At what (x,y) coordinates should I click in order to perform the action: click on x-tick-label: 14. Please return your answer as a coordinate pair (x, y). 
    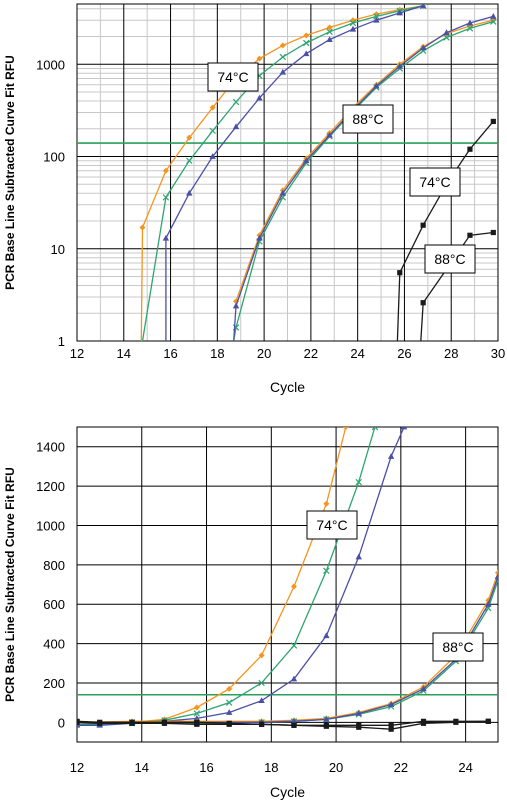
    Looking at the image, I should click on (124, 353).